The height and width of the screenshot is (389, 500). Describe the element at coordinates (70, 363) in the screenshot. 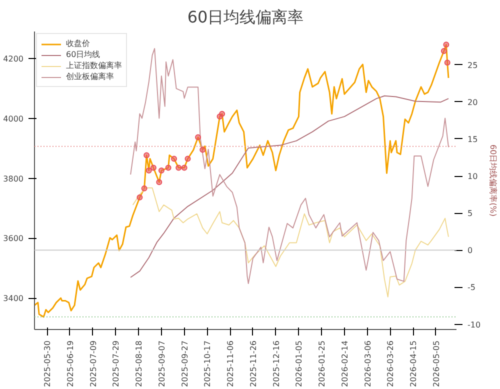

I see `x-tick-label: 2025-06-19` at that location.